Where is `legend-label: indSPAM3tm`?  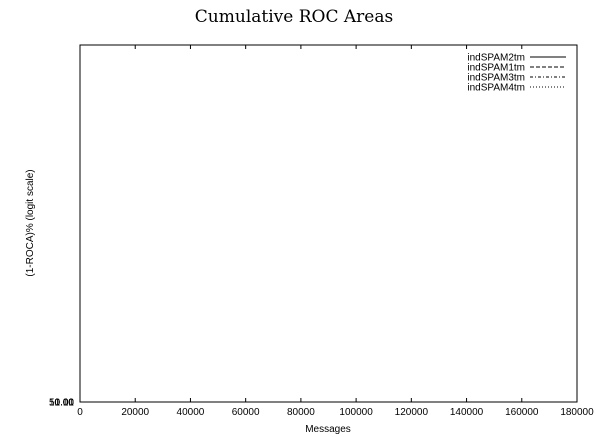
legend-label: indSPAM3tm is located at coordinates (496, 78).